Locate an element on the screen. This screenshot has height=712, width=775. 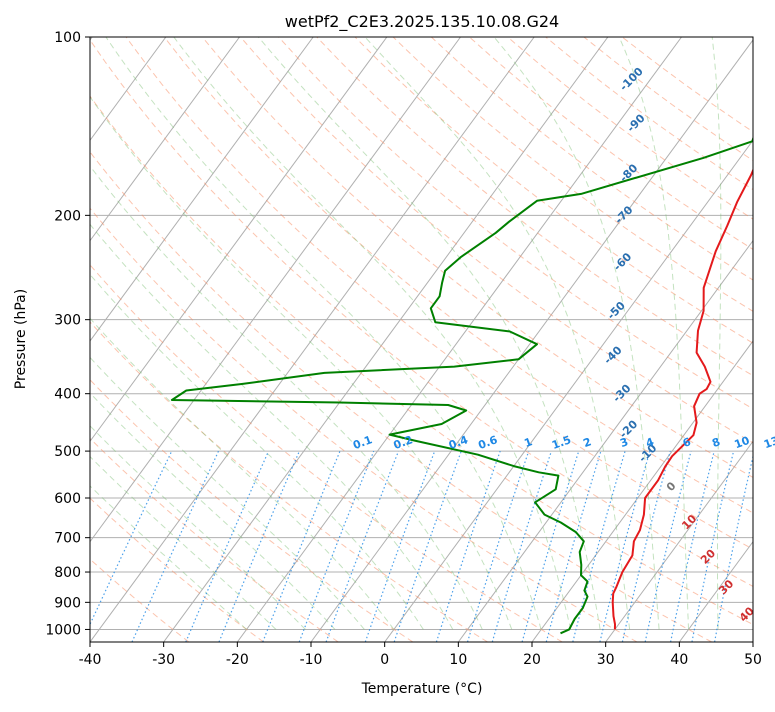
x-tick-label: -10 is located at coordinates (311, 660).